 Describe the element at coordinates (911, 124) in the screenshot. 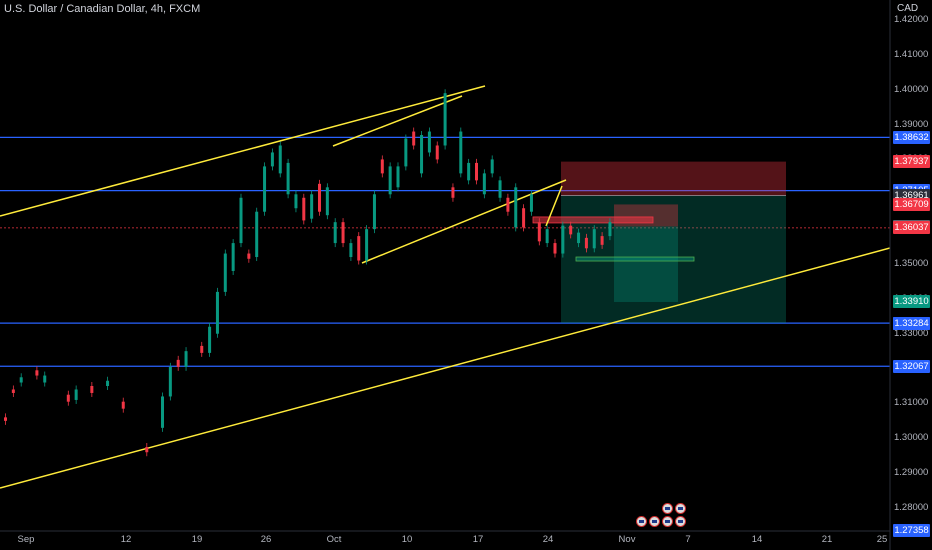

I see `price-axis-label: 1.39000` at that location.